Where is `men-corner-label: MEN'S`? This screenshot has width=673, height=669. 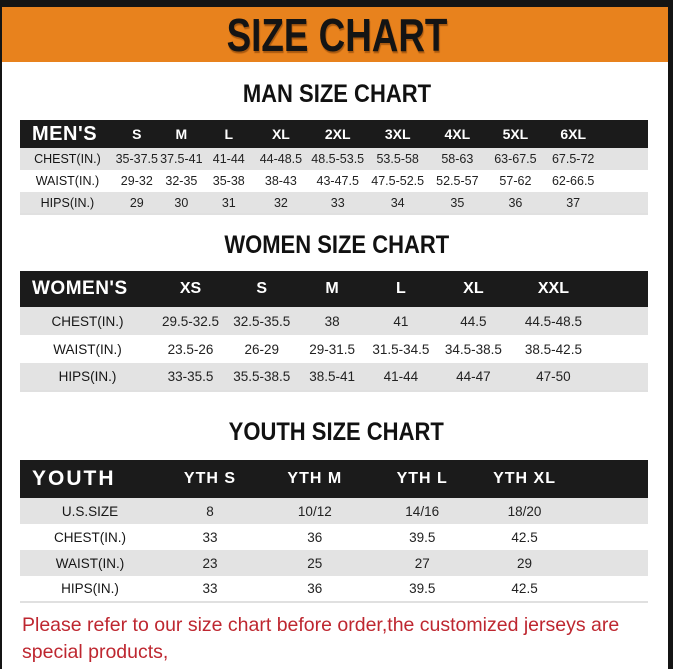
men-corner-label: MEN'S is located at coordinates (67, 134).